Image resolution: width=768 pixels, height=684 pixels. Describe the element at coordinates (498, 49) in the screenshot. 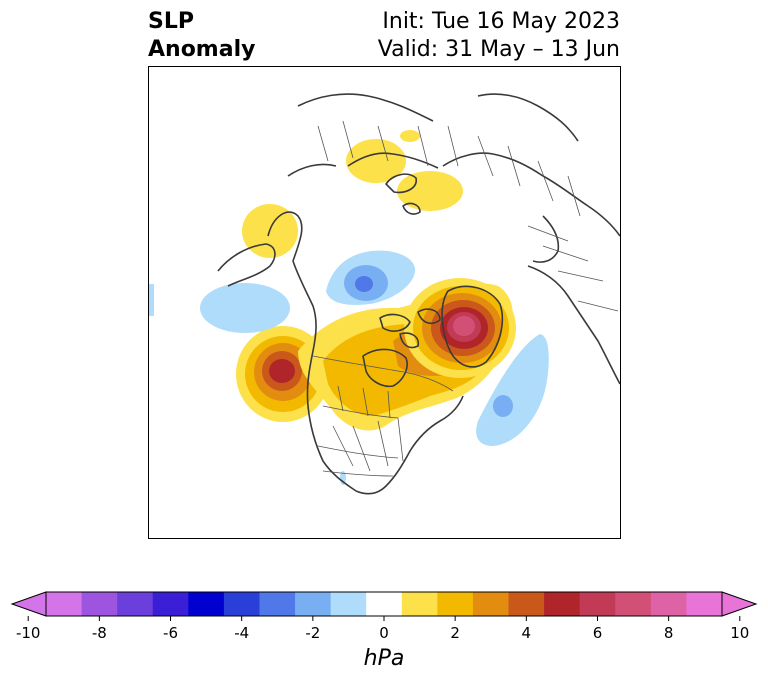

I see `valid-range: Valid: 31 May – 13 Jun` at that location.